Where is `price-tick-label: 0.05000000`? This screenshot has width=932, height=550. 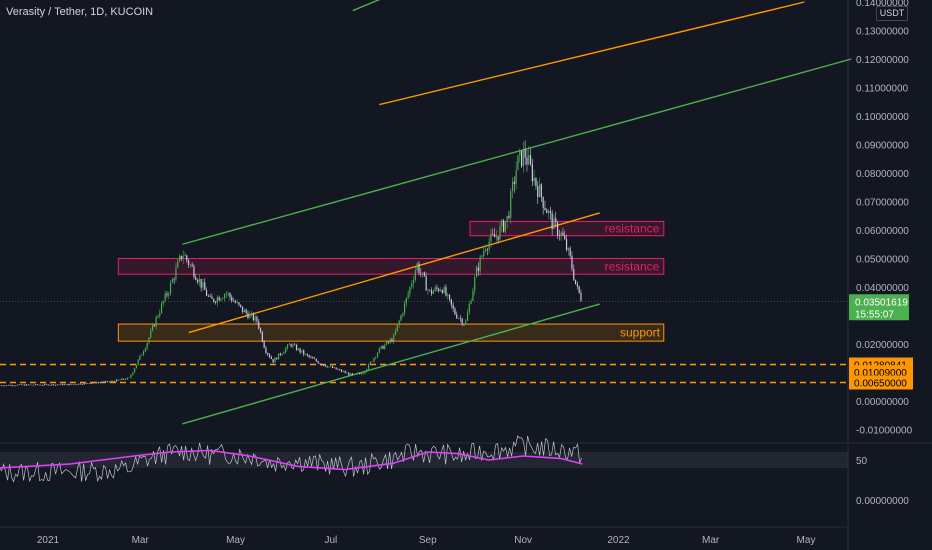
price-tick-label: 0.05000000 is located at coordinates (882, 260).